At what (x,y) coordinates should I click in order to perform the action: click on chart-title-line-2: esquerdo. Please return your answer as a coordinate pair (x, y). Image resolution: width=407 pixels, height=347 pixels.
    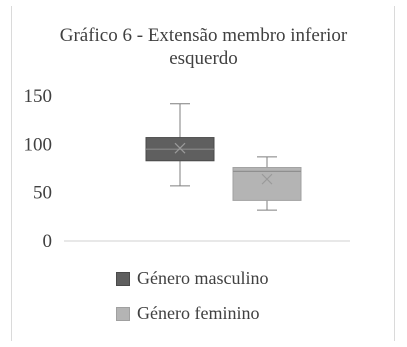
    Looking at the image, I should click on (203, 58).